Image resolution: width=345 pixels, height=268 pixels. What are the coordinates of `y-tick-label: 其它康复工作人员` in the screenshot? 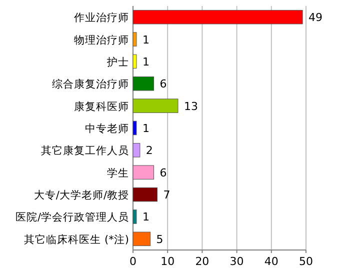 It's located at (85, 151).